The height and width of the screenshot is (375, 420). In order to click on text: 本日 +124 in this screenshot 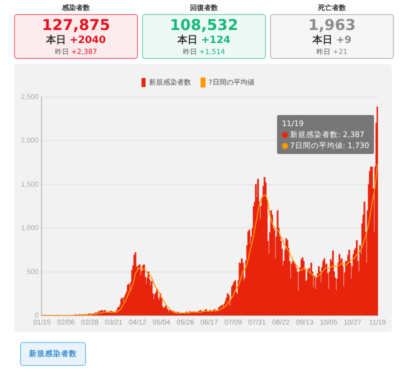, I will do `click(204, 40)`.